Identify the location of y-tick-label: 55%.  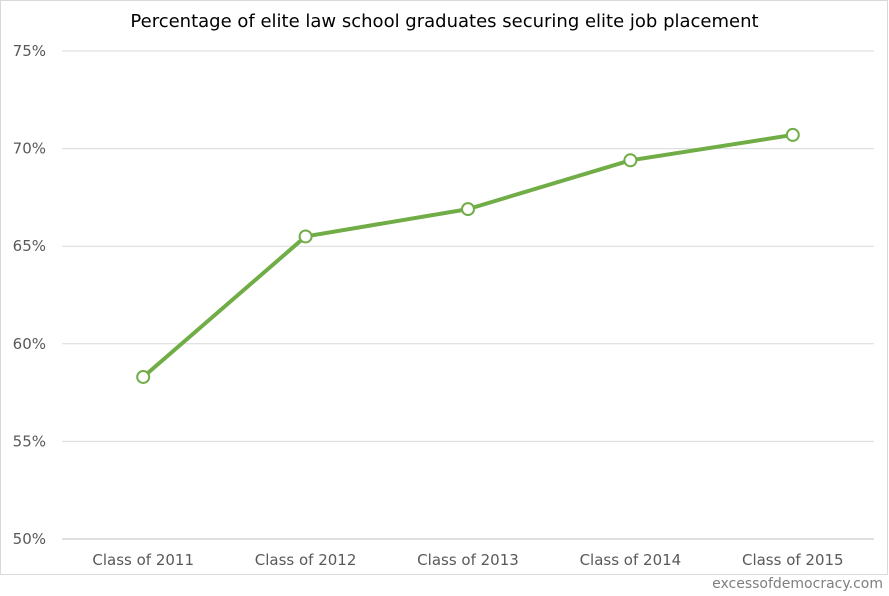
(29, 441).